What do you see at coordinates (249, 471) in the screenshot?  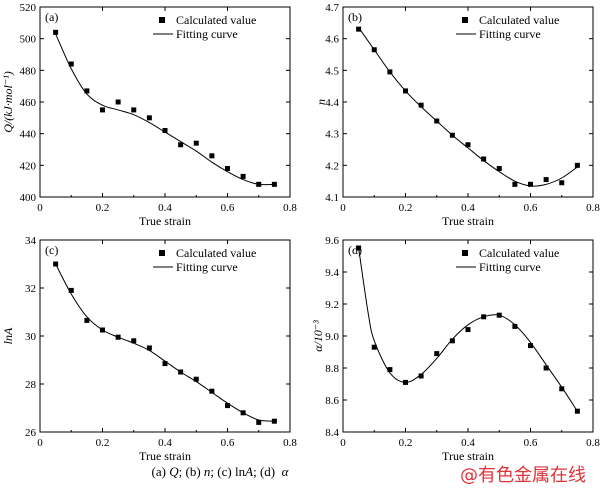 I see `caption-c-symbol-2: A` at bounding box center [249, 471].